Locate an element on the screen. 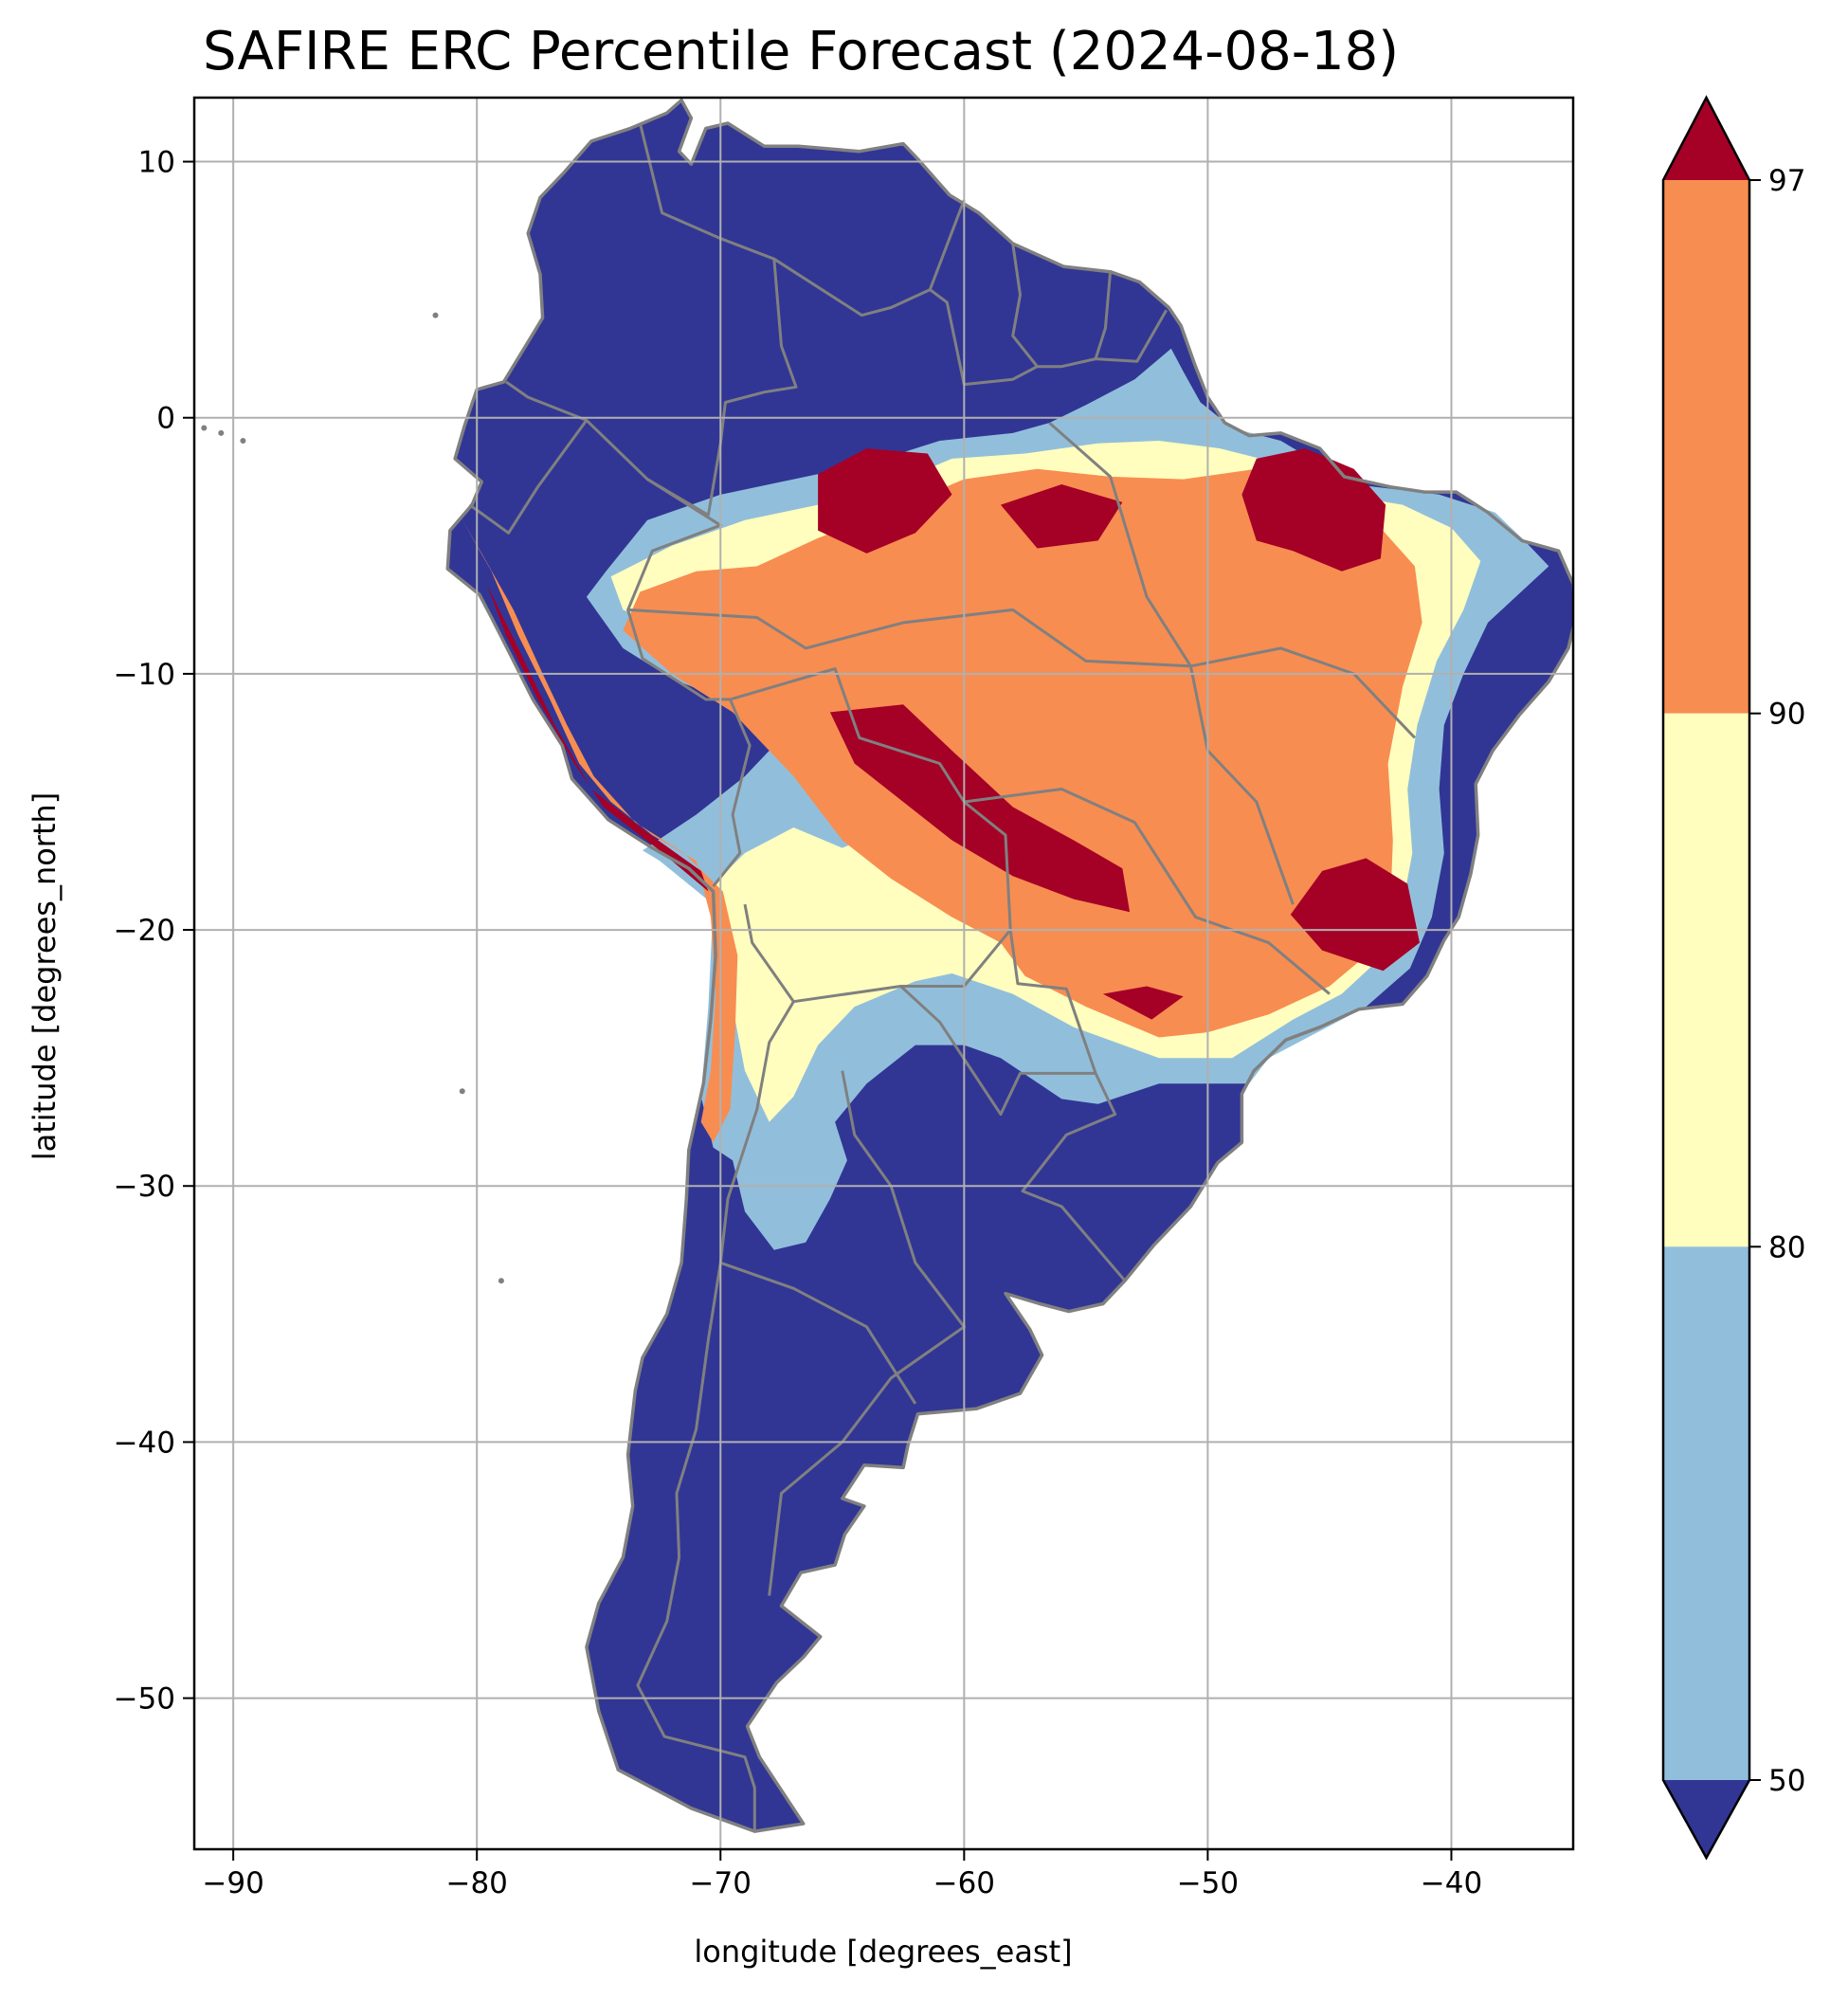  x-tick-label: −90 is located at coordinates (232, 1883).